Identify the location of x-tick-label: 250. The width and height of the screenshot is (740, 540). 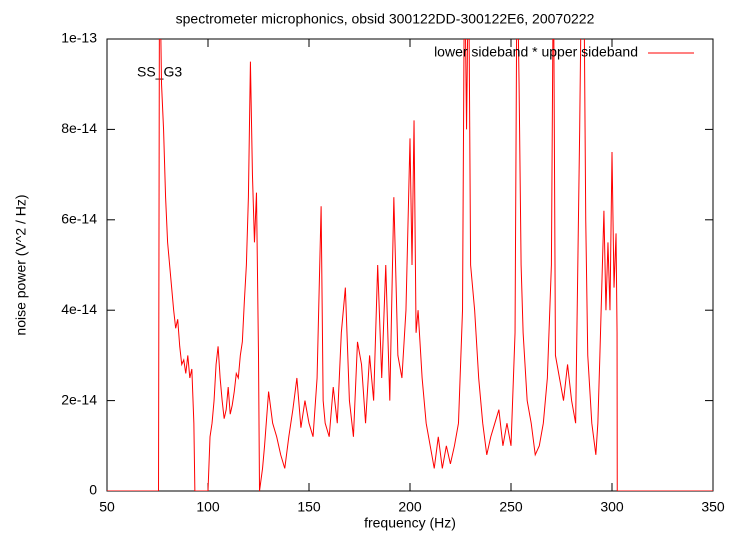
(511, 507).